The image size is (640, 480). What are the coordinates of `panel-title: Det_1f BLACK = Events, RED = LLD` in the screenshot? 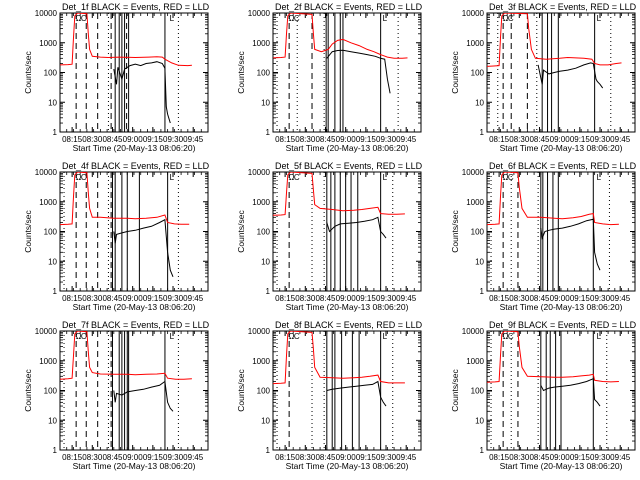 It's located at (136, 7).